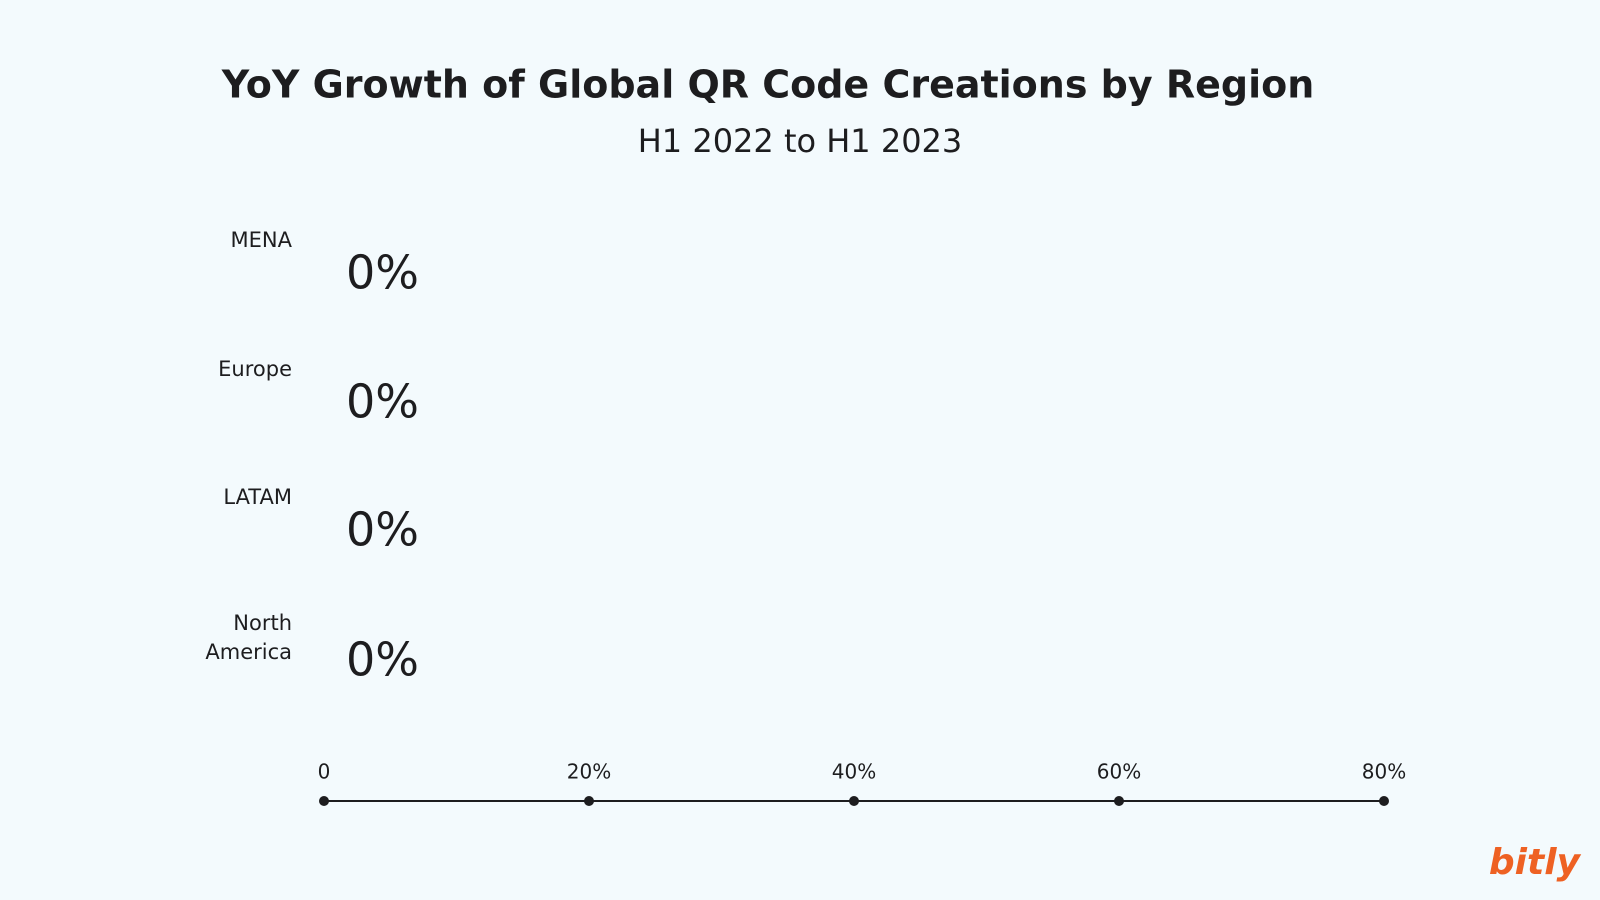  I want to click on chart-subtitle: H1 2022 to H1 2023, so click(800, 141).